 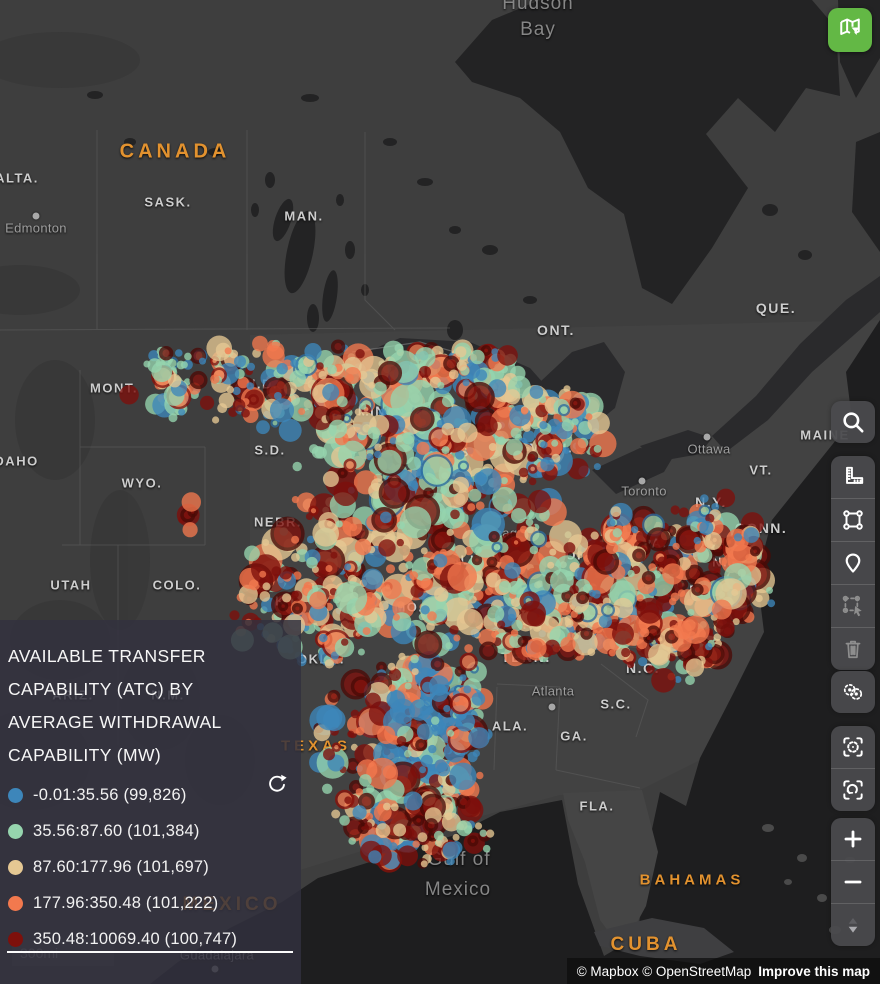 I want to click on legend-class-label: 350.48:10069.40 (100,747), so click(x=135, y=938).